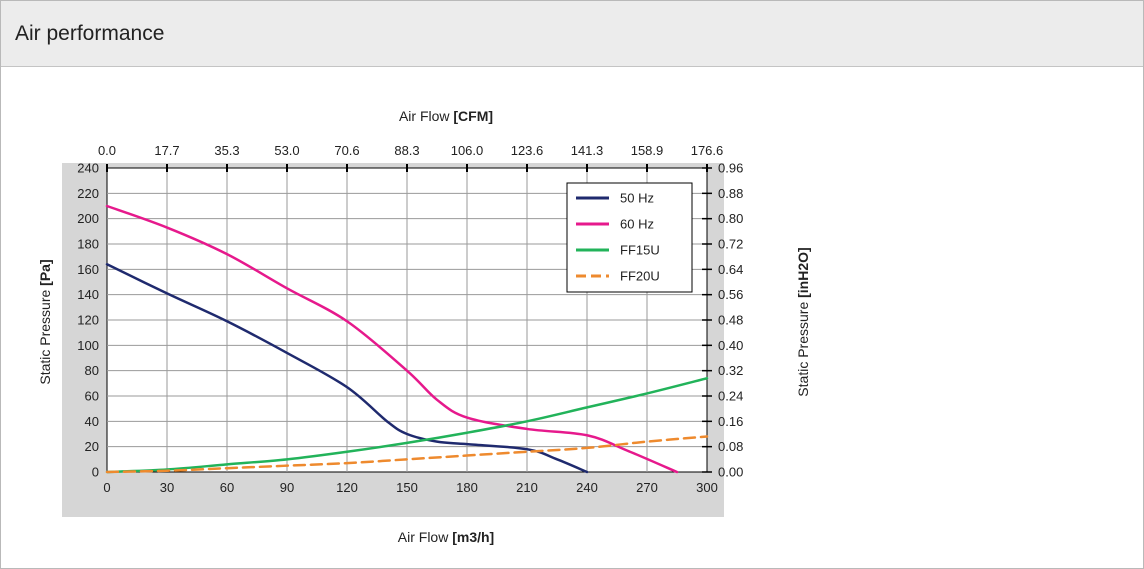 This screenshot has height=569, width=1144. I want to click on y-right-tick-label: 0.80, so click(730, 218).